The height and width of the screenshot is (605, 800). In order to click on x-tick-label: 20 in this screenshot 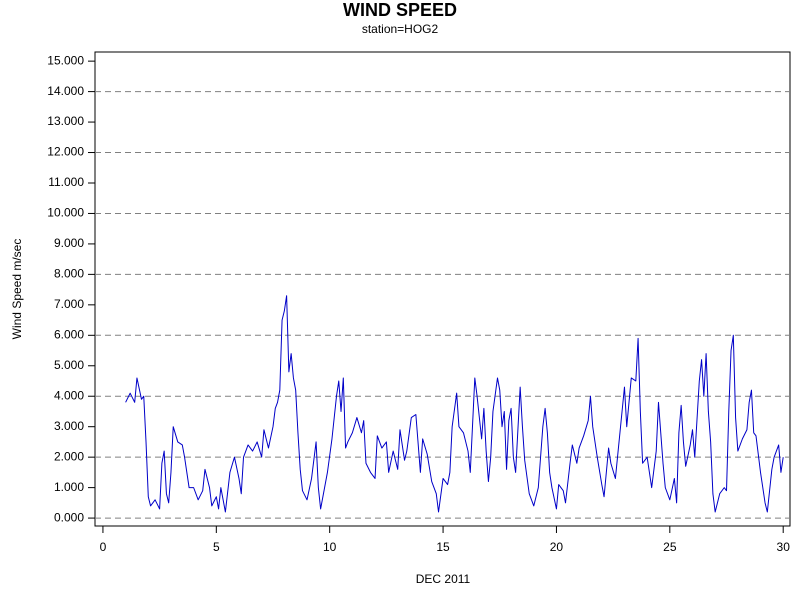, I will do `click(557, 547)`.